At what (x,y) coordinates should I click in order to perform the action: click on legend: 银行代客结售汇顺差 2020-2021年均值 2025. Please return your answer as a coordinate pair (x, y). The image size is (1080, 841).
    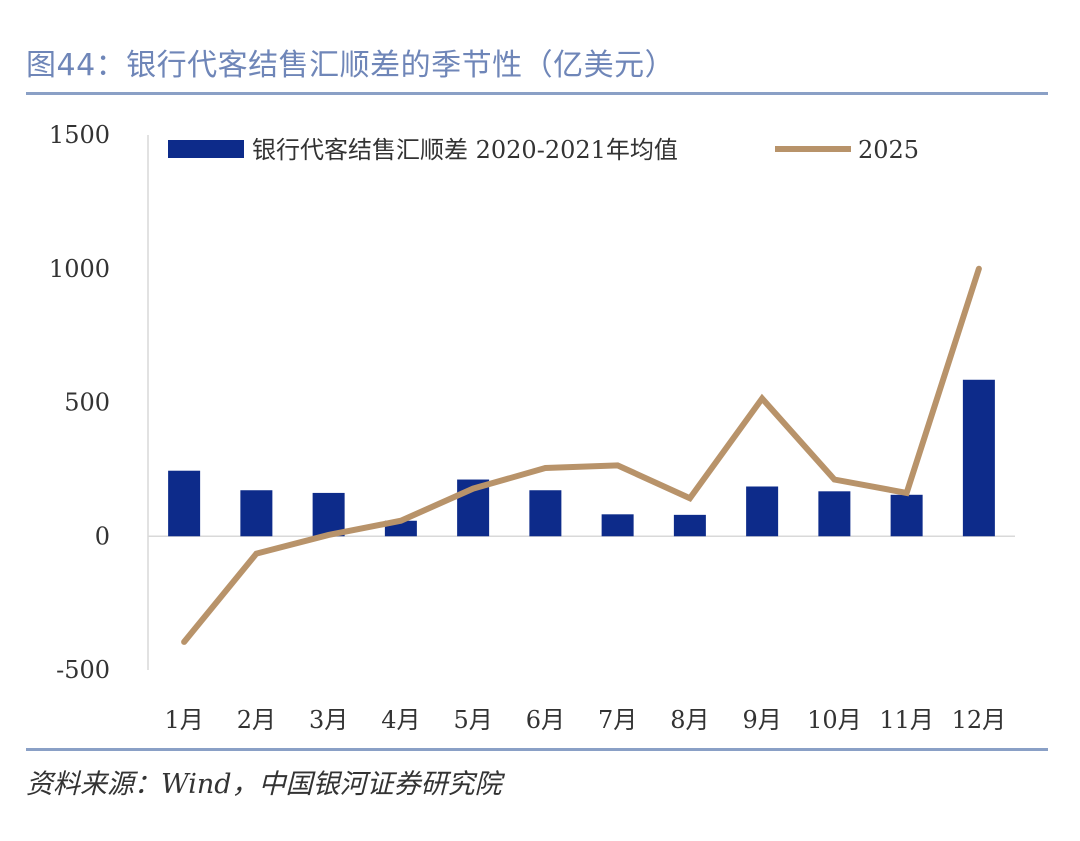
    Looking at the image, I should click on (543, 150).